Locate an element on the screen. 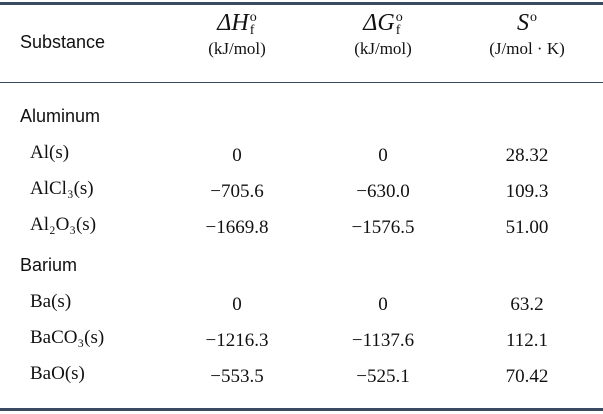 The height and width of the screenshot is (414, 603). group-name: Barium is located at coordinates (49, 265).